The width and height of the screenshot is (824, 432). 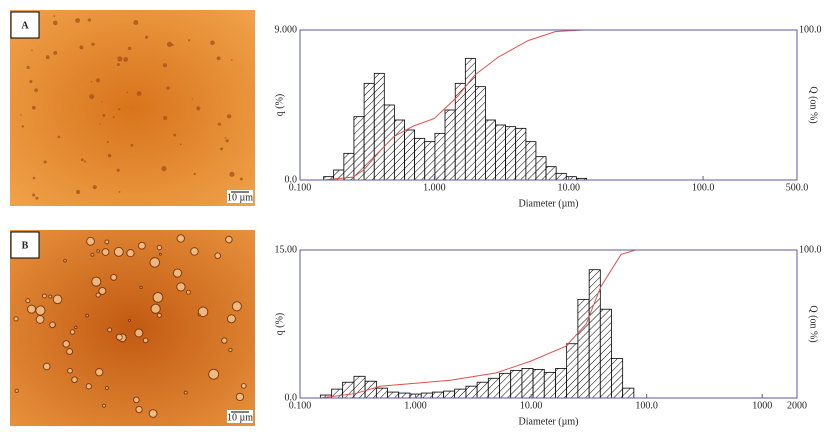 What do you see at coordinates (279, 324) in the screenshot?
I see `y-axis-label: q (%)` at bounding box center [279, 324].